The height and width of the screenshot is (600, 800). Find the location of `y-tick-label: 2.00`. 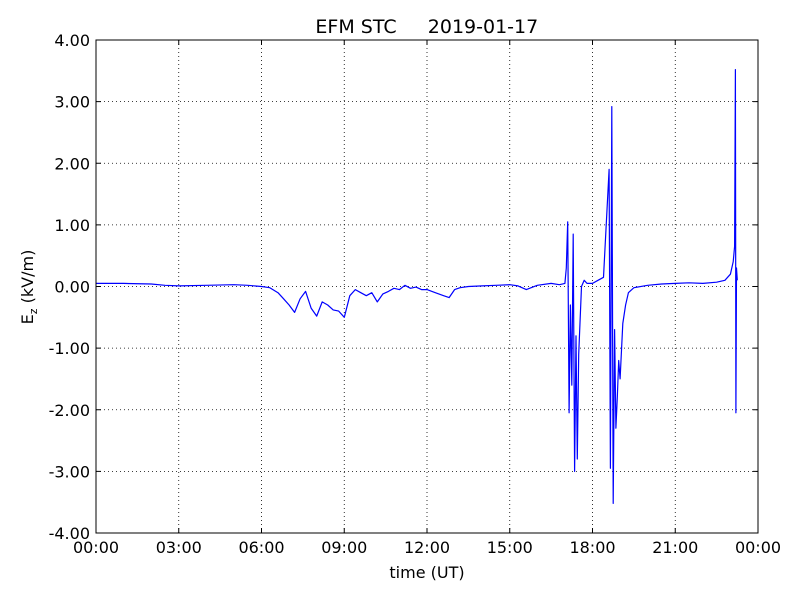

y-tick-label: 2.00 is located at coordinates (72, 163).